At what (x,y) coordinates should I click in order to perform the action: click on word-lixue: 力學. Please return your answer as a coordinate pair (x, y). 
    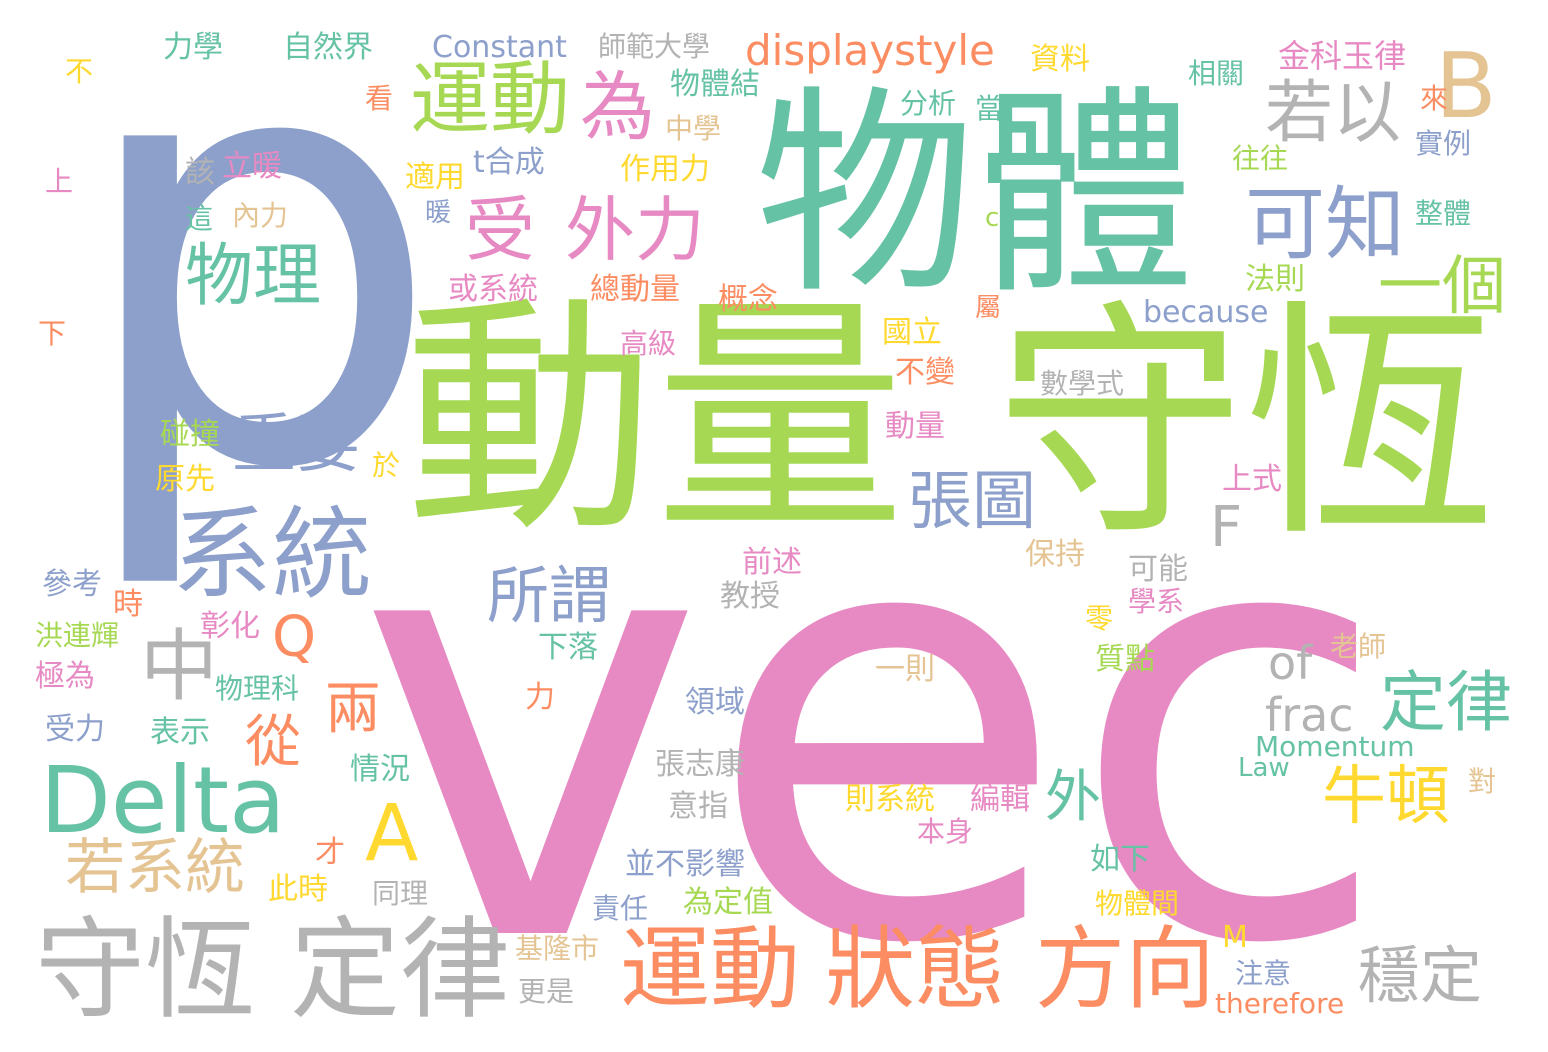
    Looking at the image, I should click on (193, 47).